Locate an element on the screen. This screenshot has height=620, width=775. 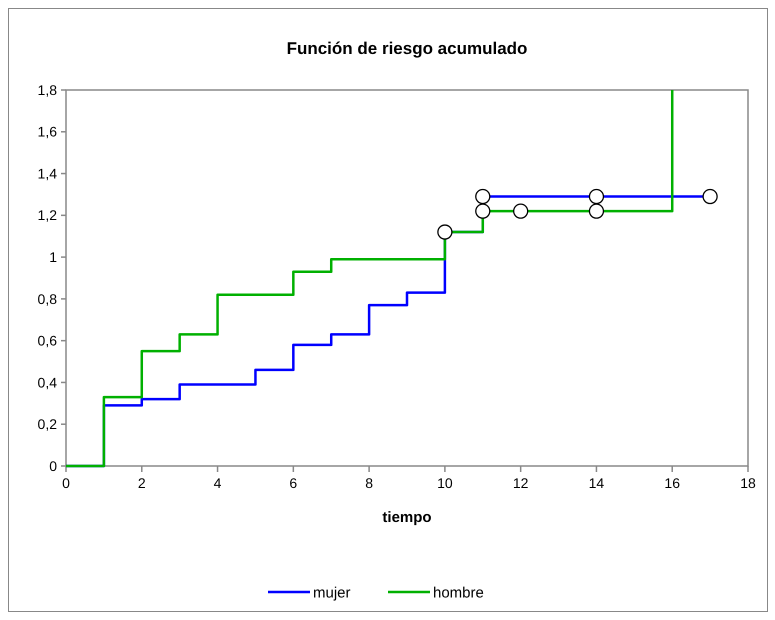
y-tick-label: 1,6 is located at coordinates (48, 132).